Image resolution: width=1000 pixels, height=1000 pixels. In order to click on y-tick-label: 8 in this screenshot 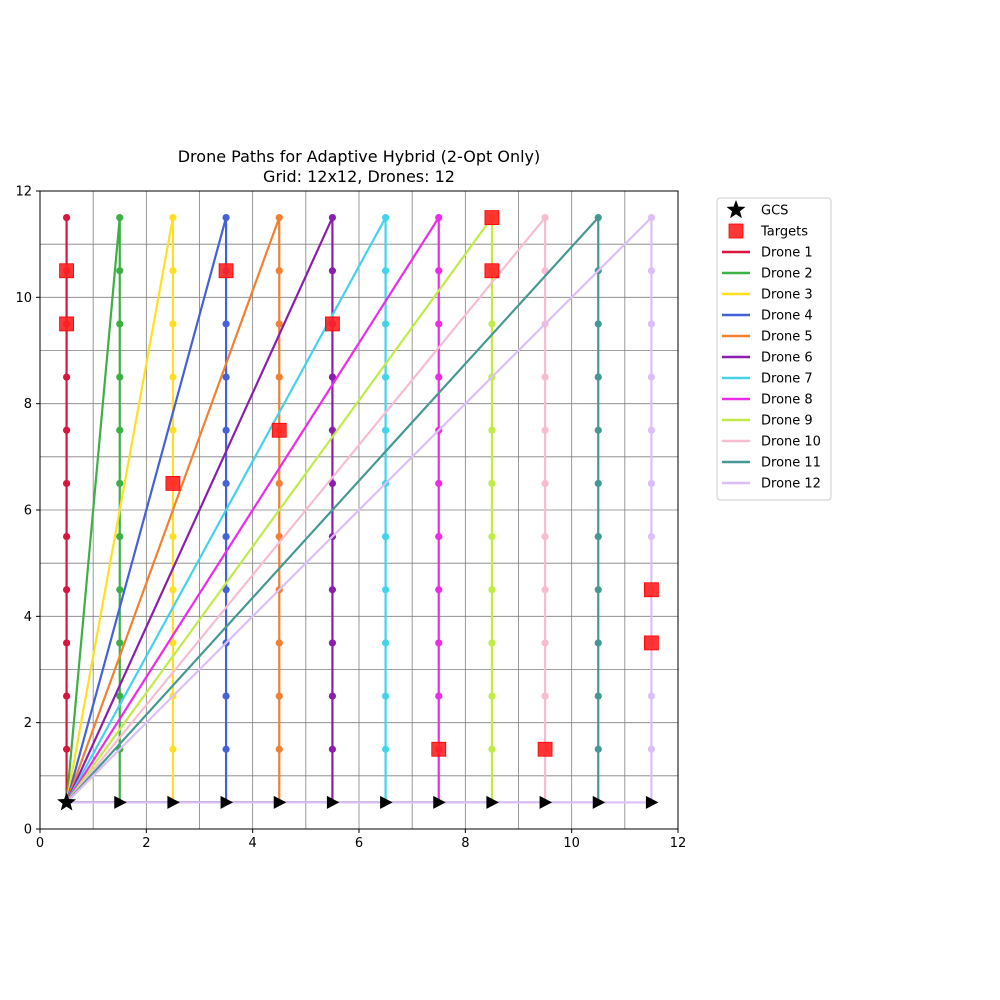, I will do `click(28, 404)`.